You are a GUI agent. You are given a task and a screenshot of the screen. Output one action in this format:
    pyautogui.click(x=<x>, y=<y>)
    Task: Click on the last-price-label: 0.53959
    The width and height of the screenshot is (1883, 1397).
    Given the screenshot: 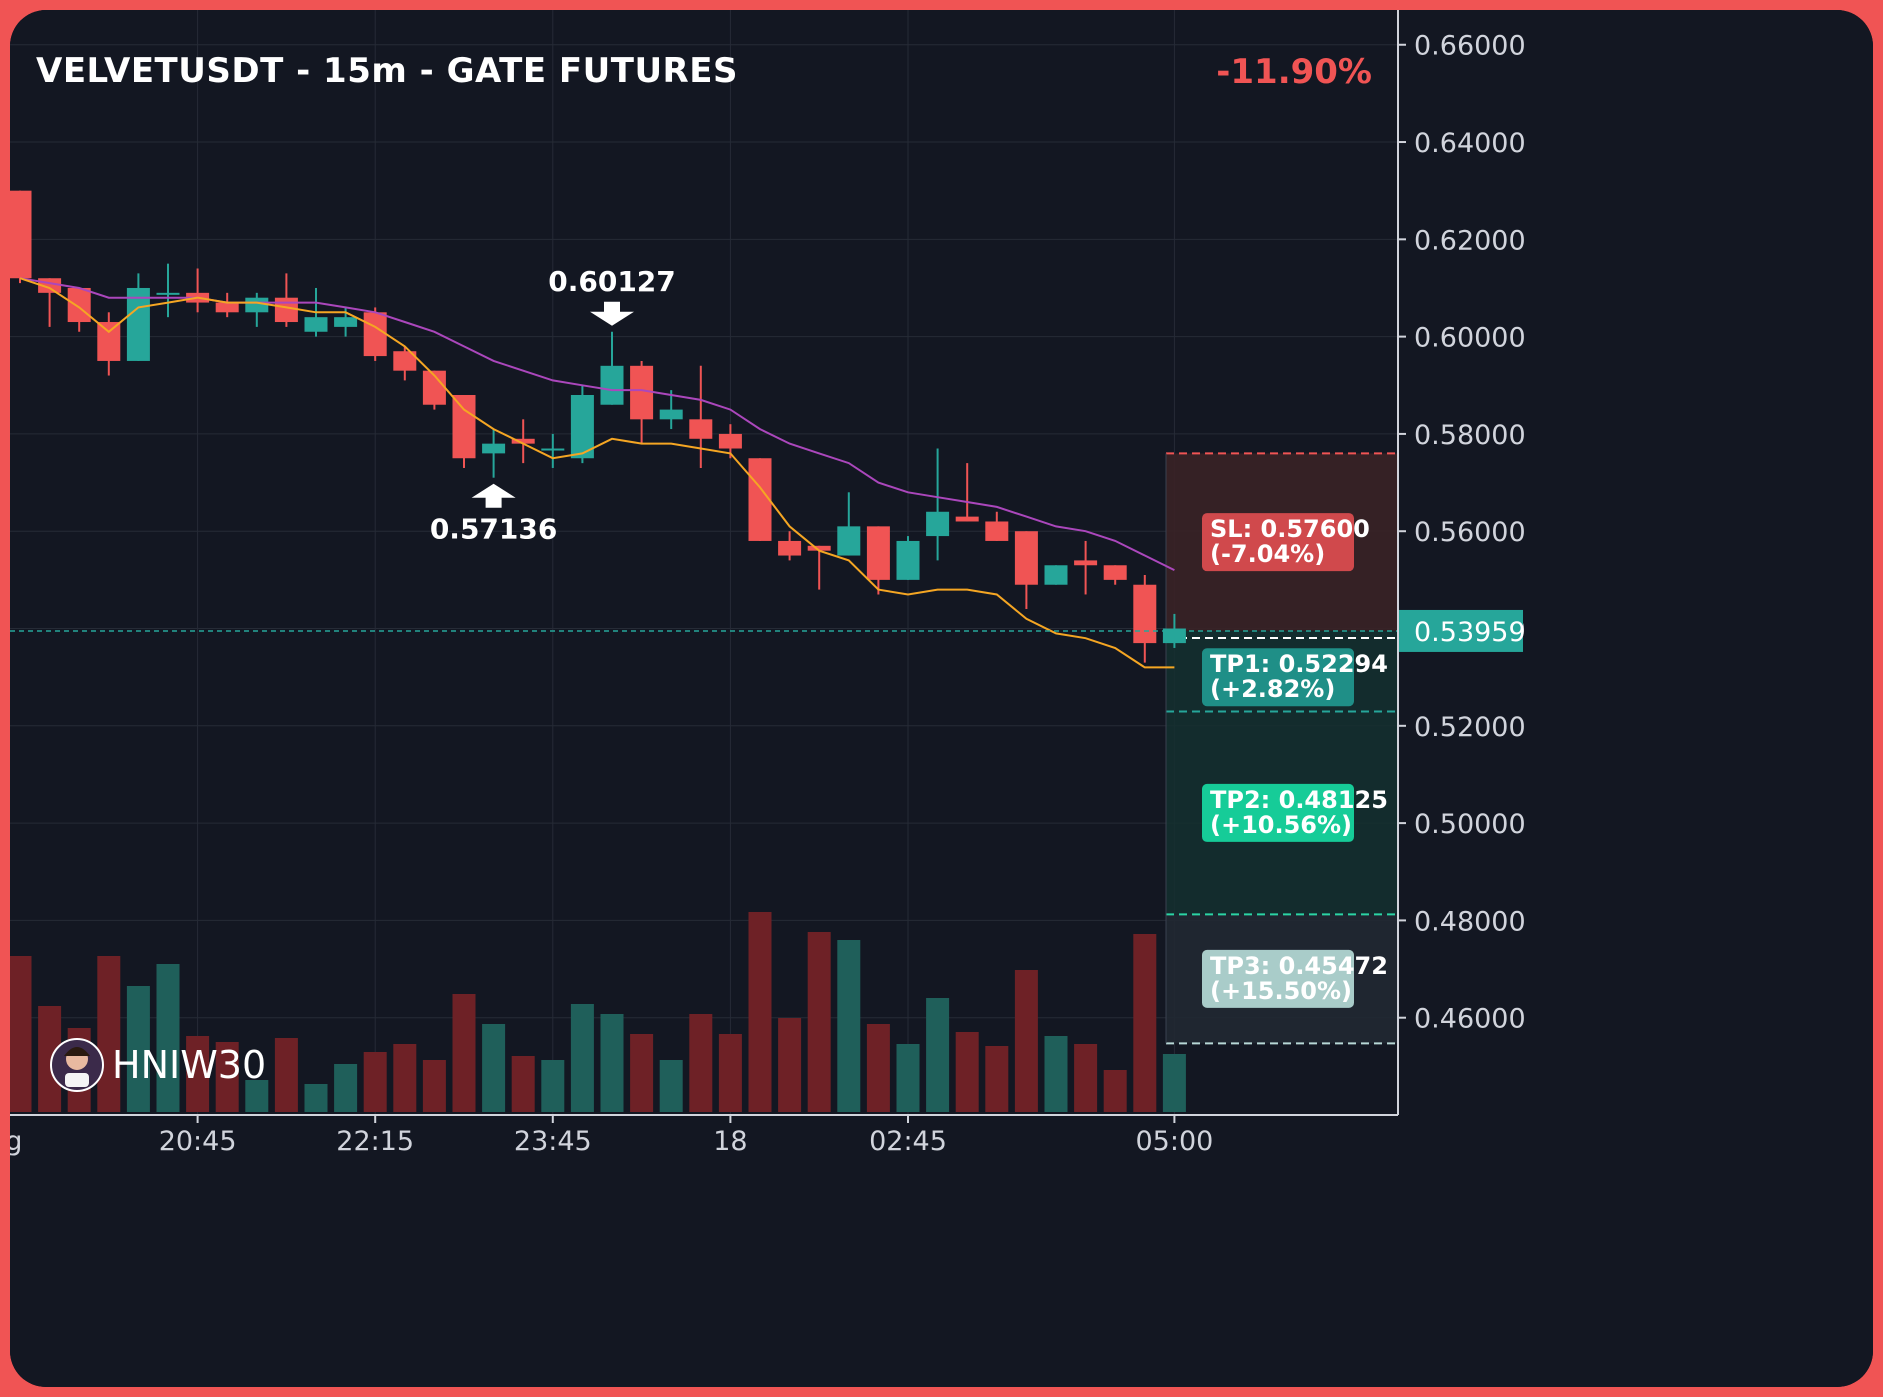 What is the action you would take?
    pyautogui.click(x=1470, y=632)
    